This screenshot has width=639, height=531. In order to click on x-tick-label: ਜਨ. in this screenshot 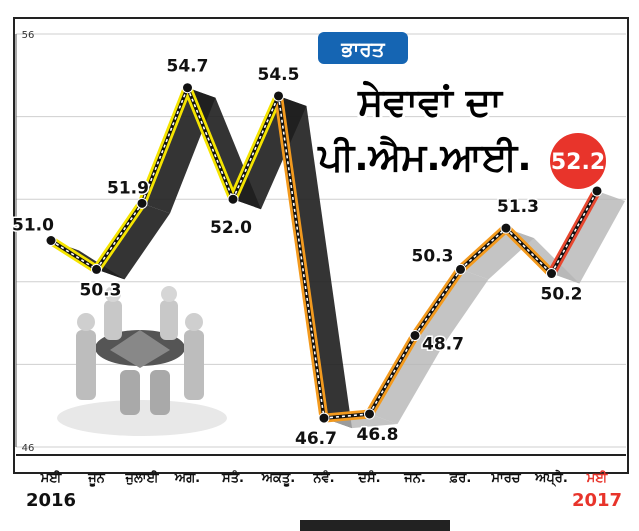, I will do `click(414, 478)`.